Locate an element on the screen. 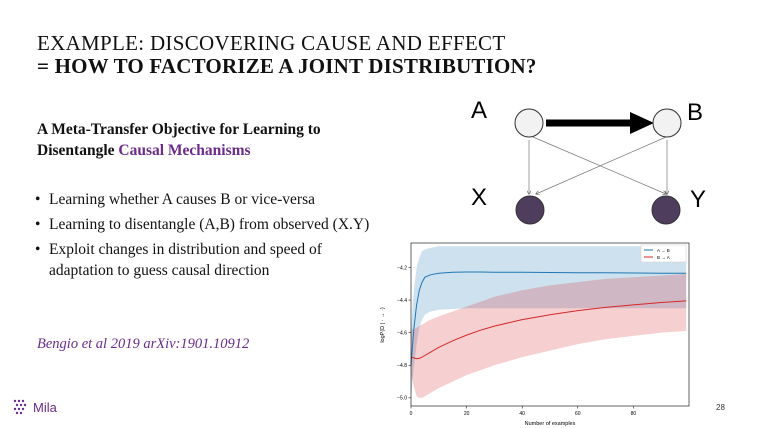 The height and width of the screenshot is (428, 762). node-y-label: Y is located at coordinates (698, 199).